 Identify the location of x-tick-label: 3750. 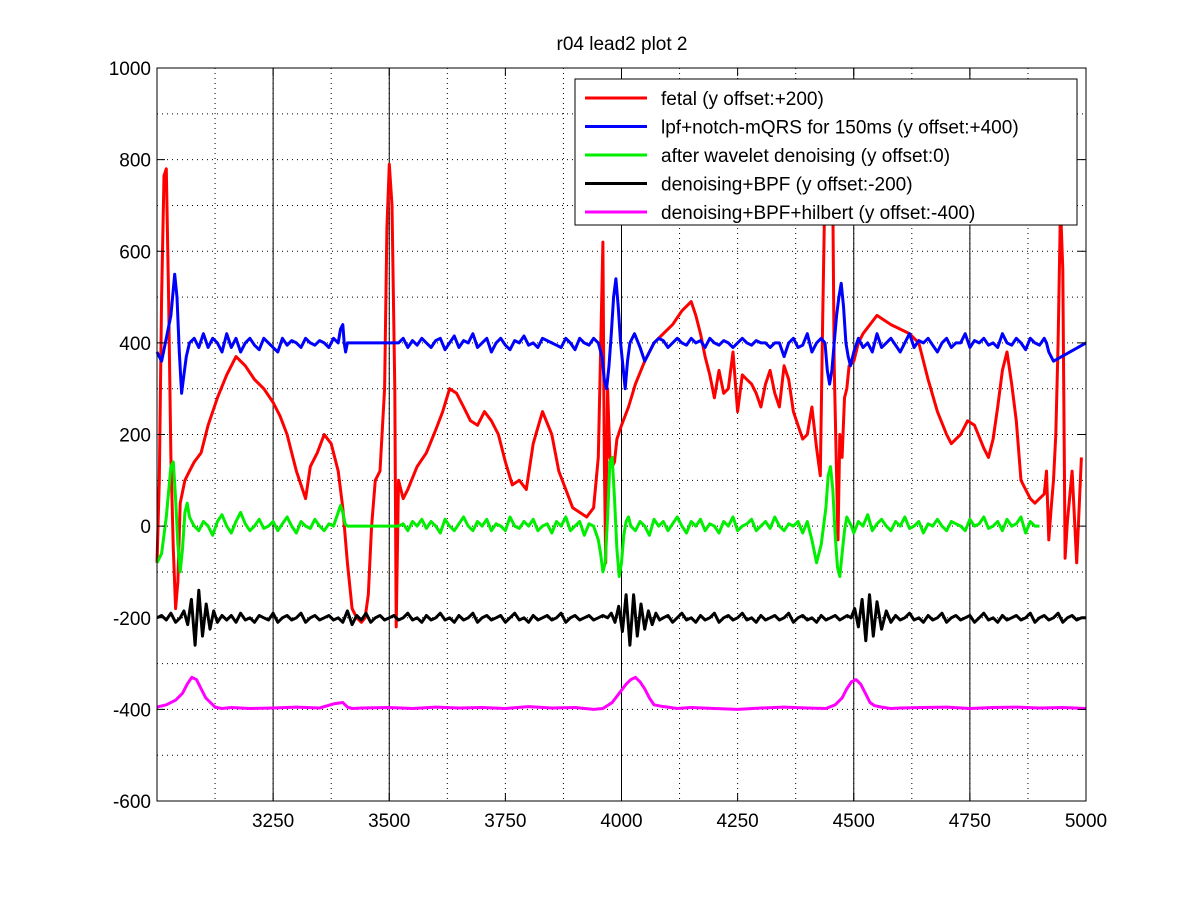
(505, 821).